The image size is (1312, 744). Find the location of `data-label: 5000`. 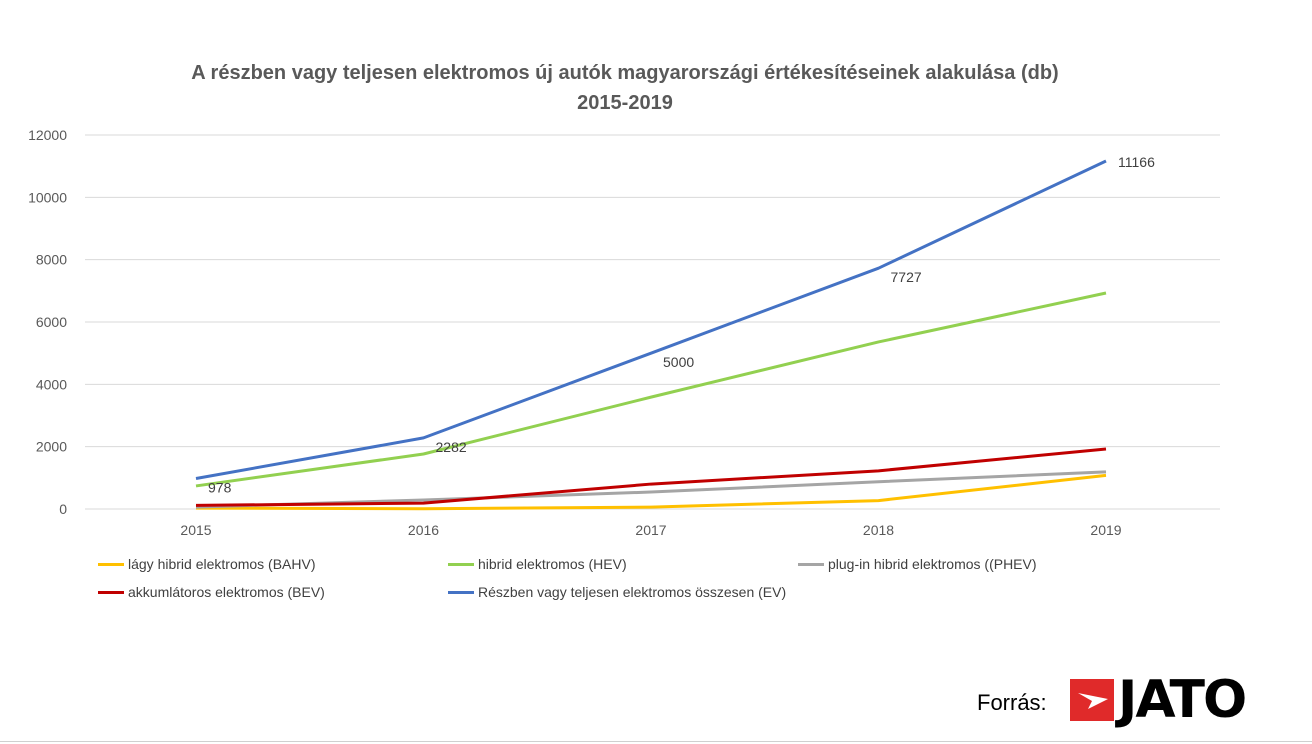

data-label: 5000 is located at coordinates (678, 362).